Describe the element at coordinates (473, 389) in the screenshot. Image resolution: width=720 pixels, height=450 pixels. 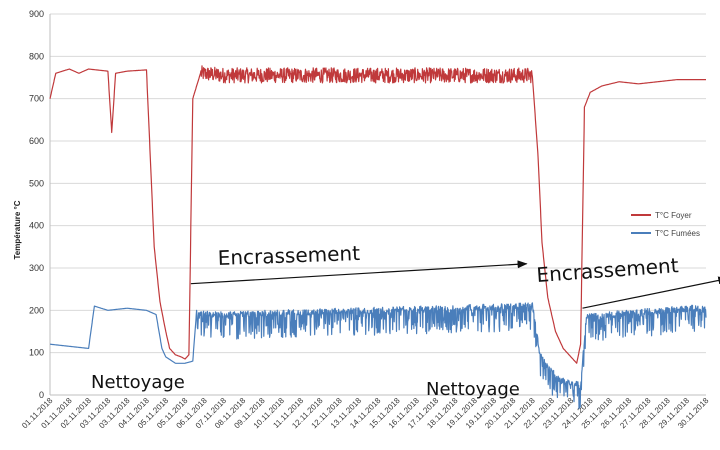
I see `annotation-nettoyage-2: Nettoyage` at that location.